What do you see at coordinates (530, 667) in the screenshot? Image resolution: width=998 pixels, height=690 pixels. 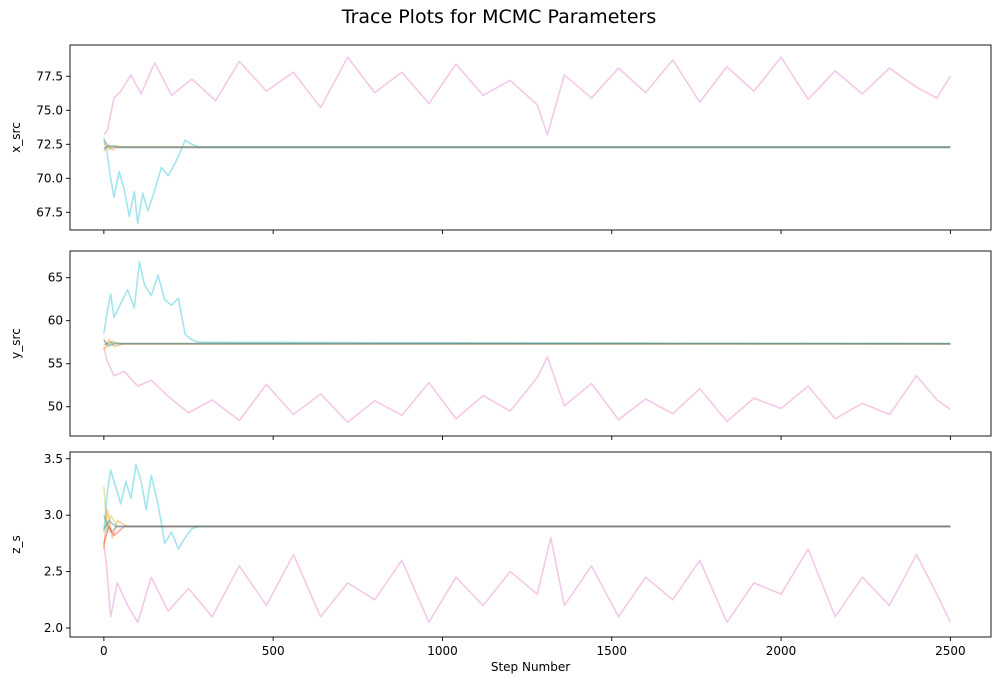 I see `x-axis-label: Step Number` at bounding box center [530, 667].